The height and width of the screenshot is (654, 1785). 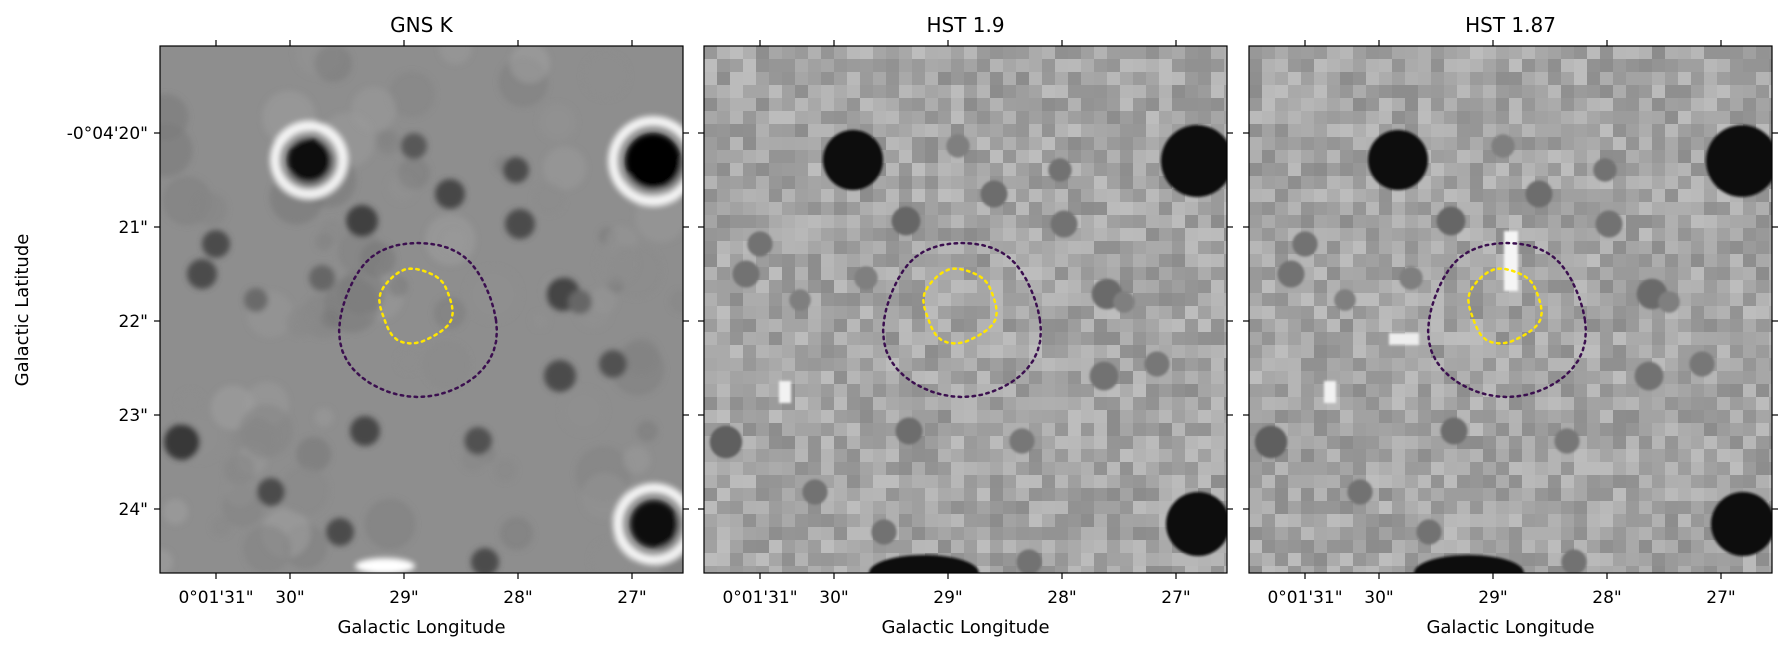 What do you see at coordinates (107, 134) in the screenshot?
I see `y-tick-label: -0°04'20"` at bounding box center [107, 134].